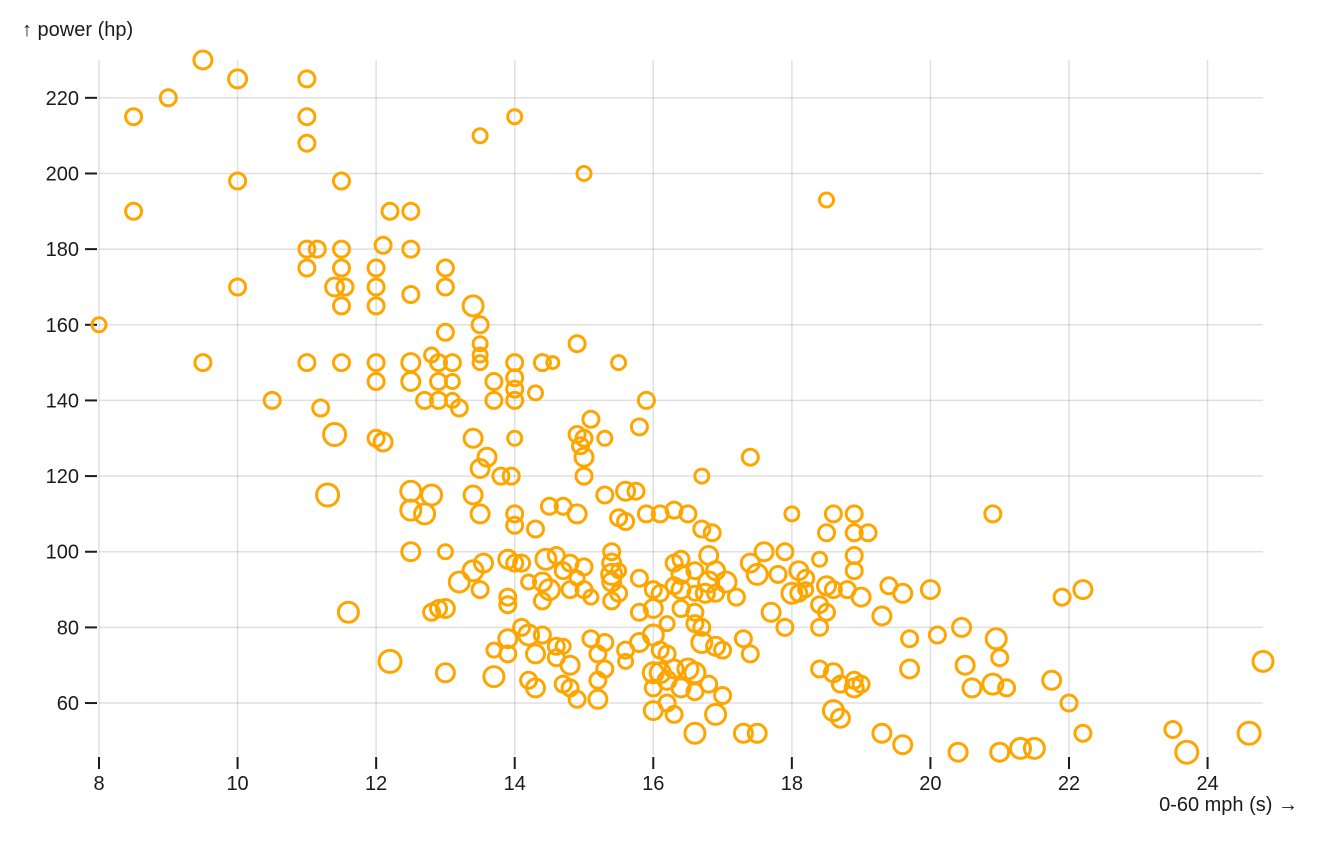 The image size is (1324, 842). I want to click on y-tick-label: 200, so click(62, 174).